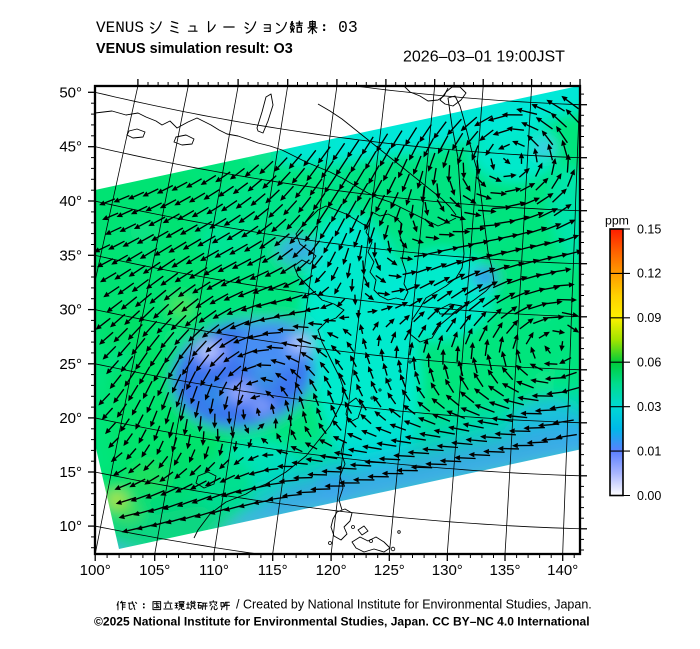 The width and height of the screenshot is (700, 649). What do you see at coordinates (70, 472) in the screenshot?
I see `svg-text: 15°` at bounding box center [70, 472].